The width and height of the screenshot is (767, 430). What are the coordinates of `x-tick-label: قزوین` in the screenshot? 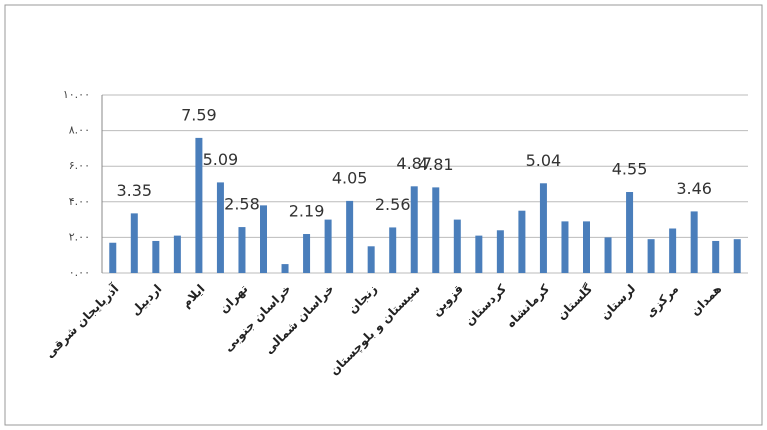 It's located at (448, 301).